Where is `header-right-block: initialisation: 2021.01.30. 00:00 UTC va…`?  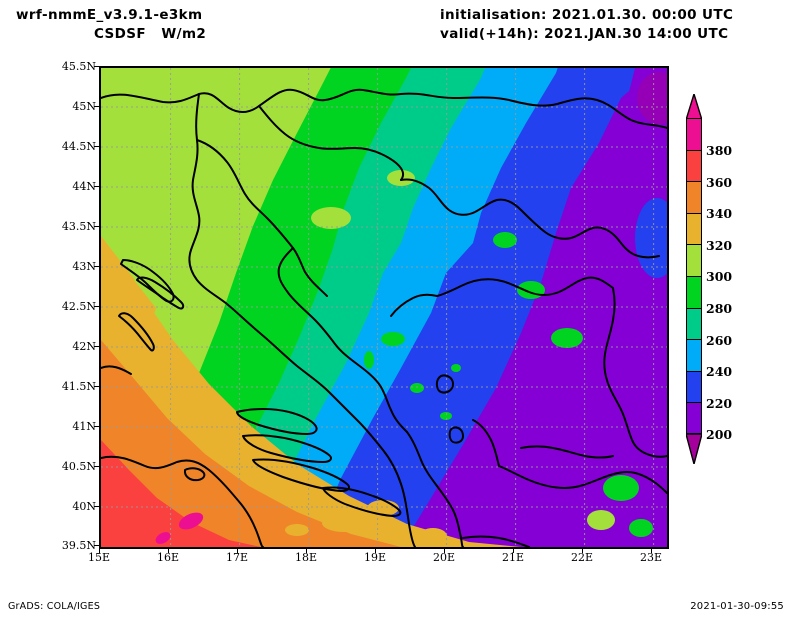 header-right-block: initialisation: 2021.01.30. 00:00 UTC va… is located at coordinates (615, 25).